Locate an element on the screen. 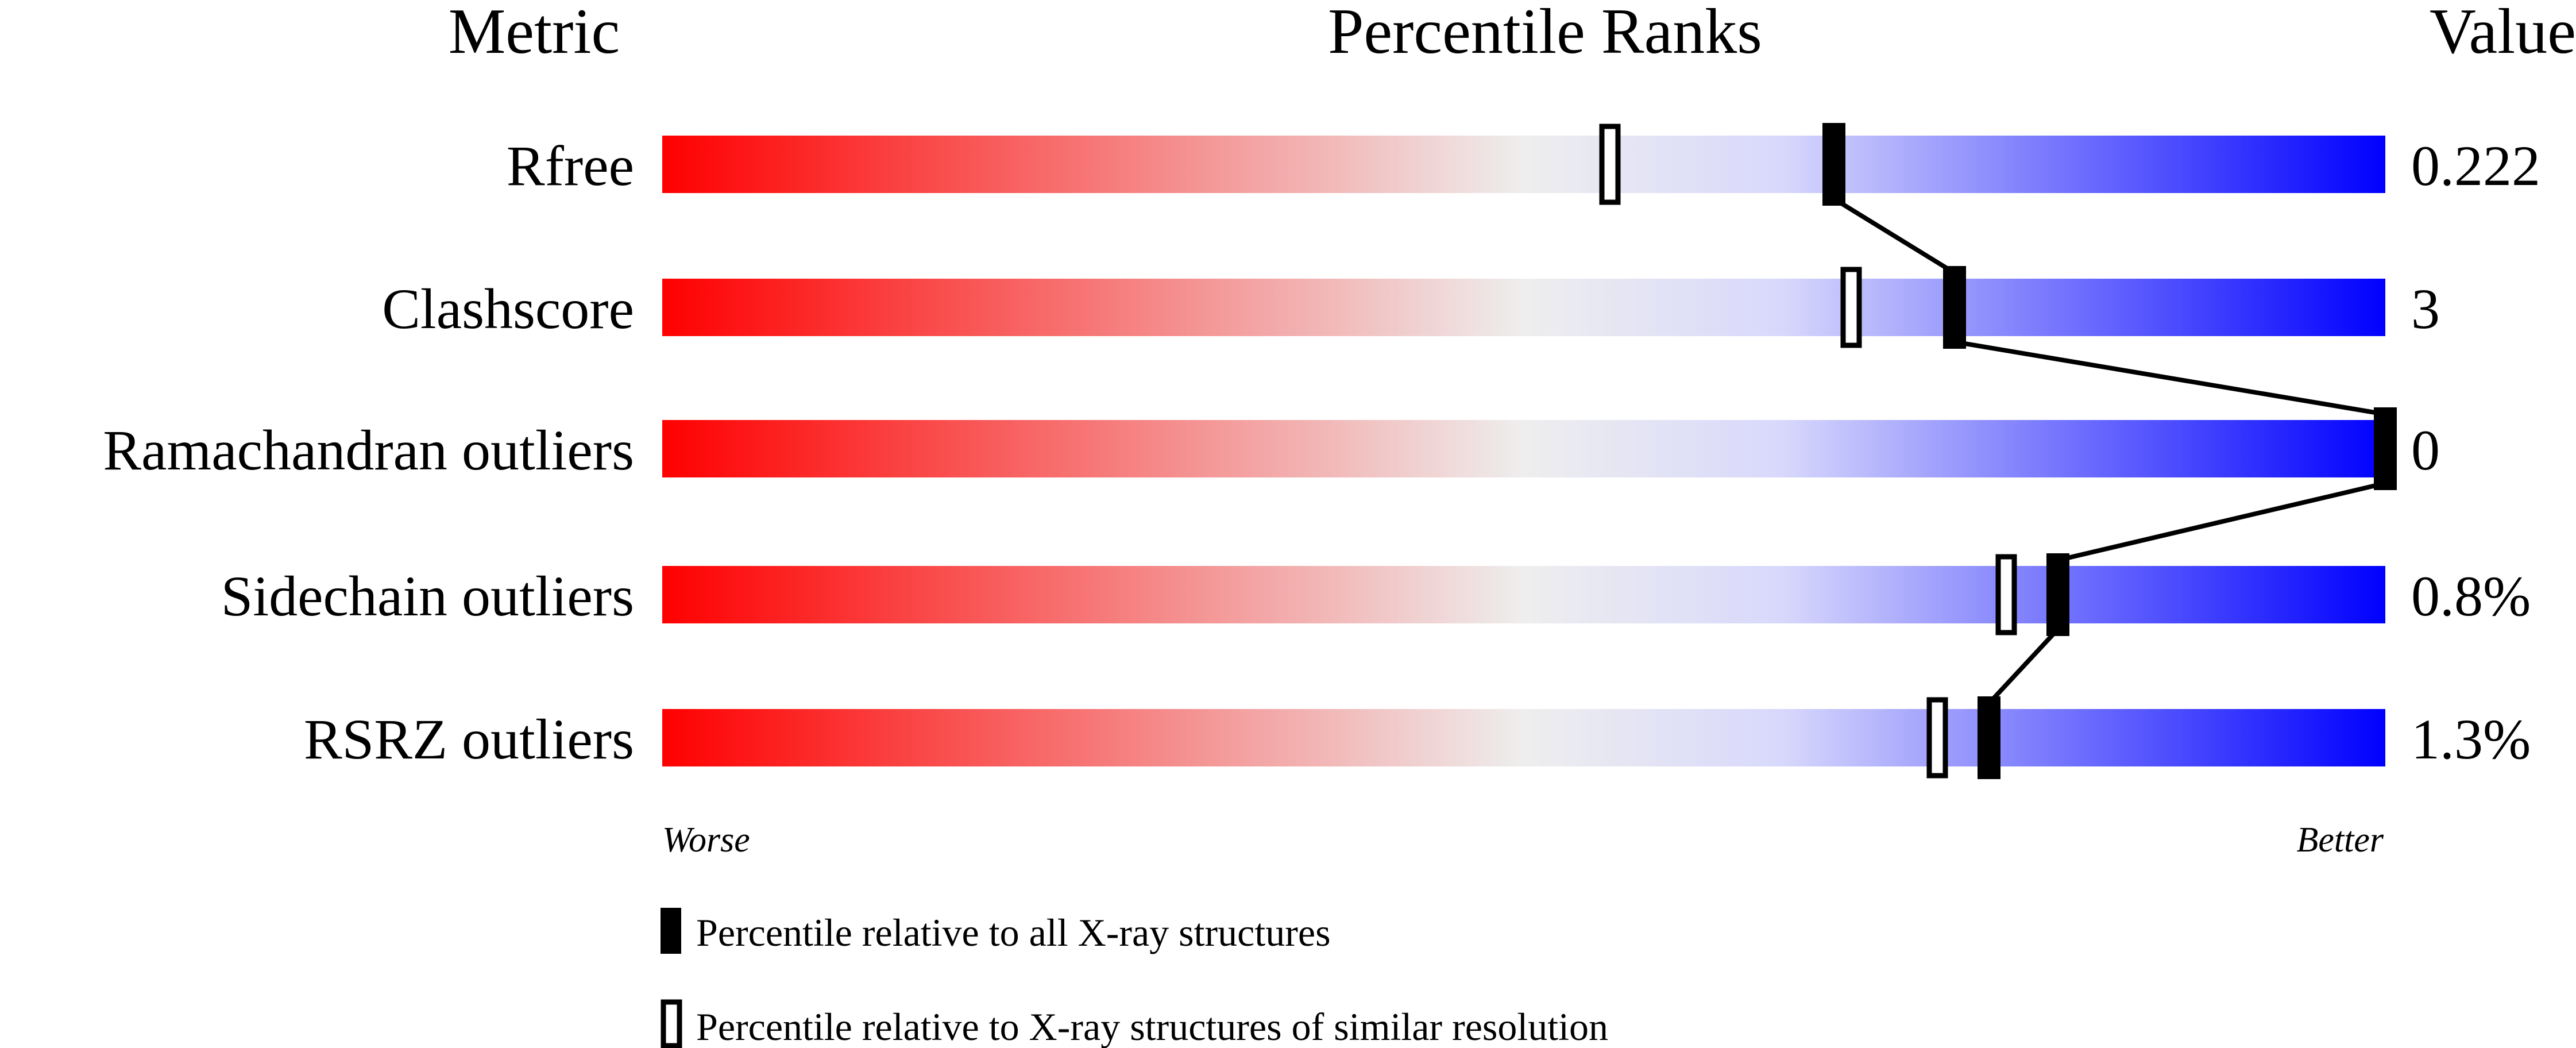  worse-label: Worse is located at coordinates (706, 840).